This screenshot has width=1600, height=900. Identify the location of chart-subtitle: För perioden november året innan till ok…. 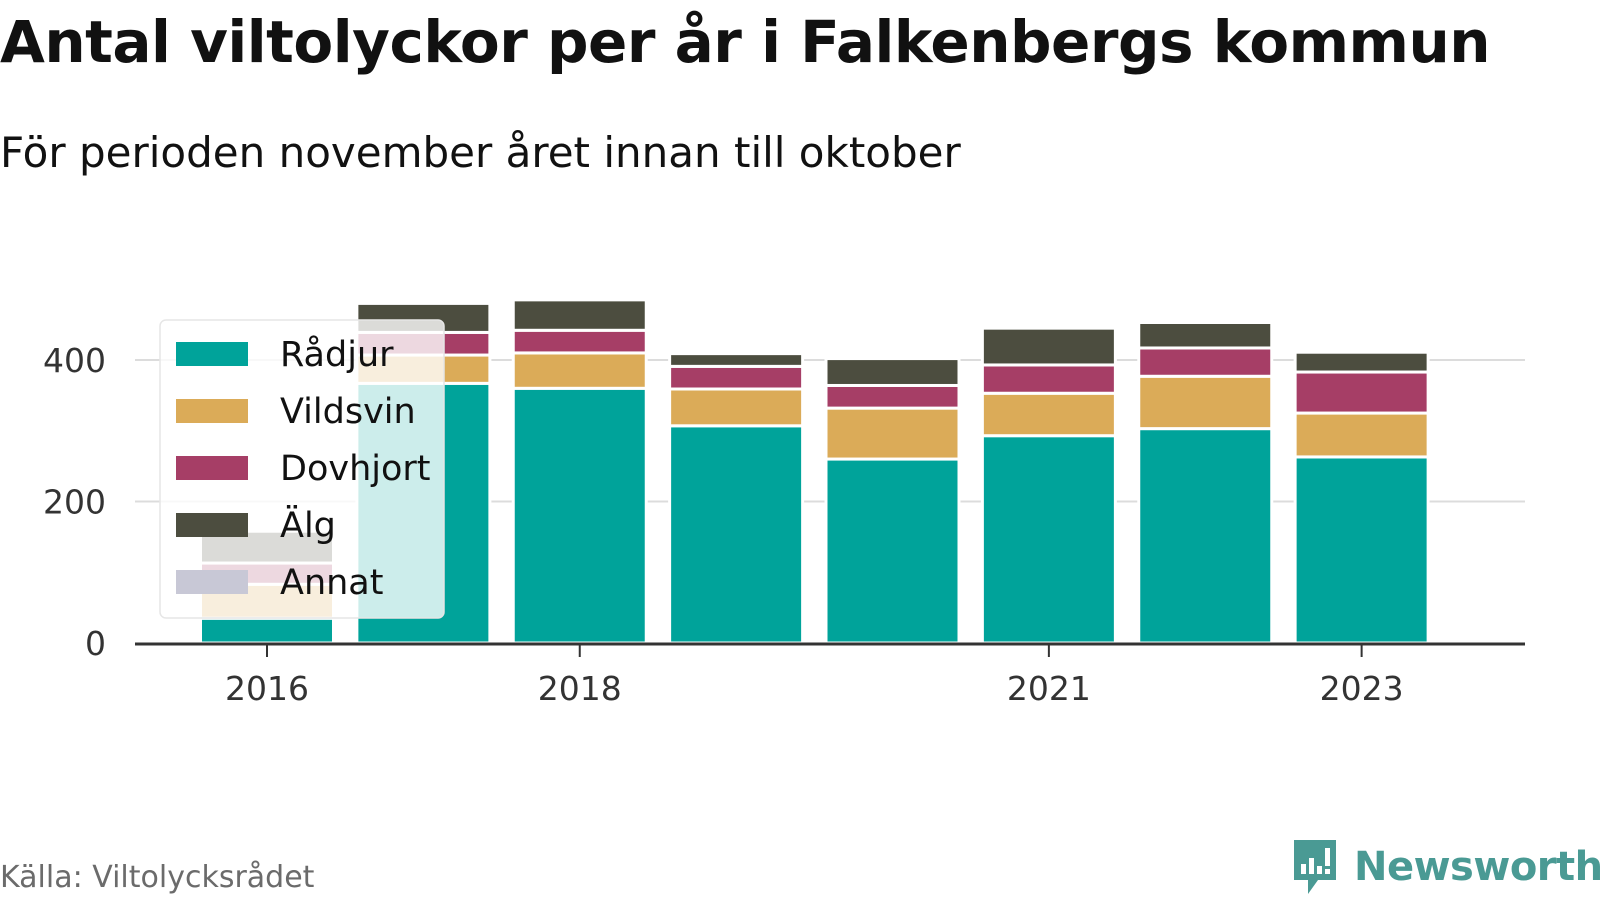
(480, 152).